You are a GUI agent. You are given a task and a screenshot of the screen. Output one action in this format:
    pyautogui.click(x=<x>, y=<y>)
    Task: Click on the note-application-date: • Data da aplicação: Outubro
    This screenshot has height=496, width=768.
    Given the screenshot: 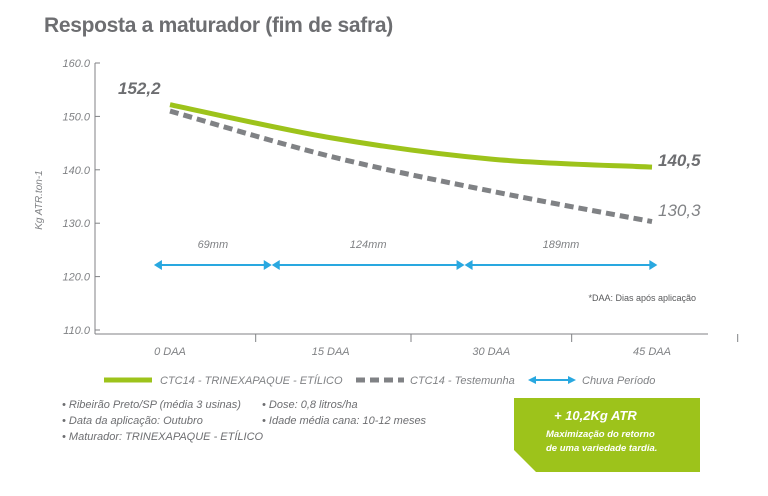 What is the action you would take?
    pyautogui.click(x=132, y=421)
    